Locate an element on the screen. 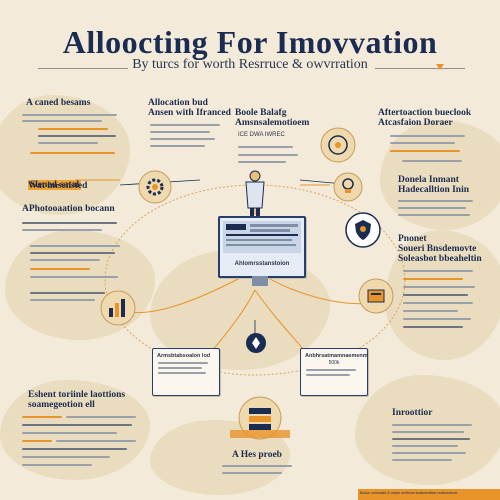  section-heading: Donela Inmant Hadecalltion Inin is located at coordinates (433, 185).